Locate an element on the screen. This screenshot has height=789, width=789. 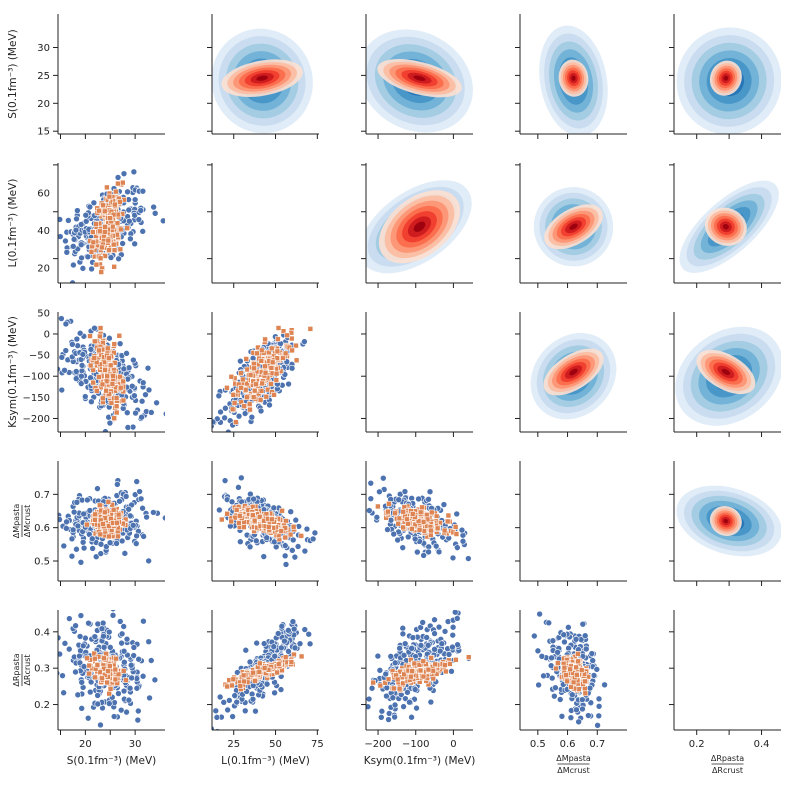
panel-Ksym-vs-dM is located at coordinates (571, 374).